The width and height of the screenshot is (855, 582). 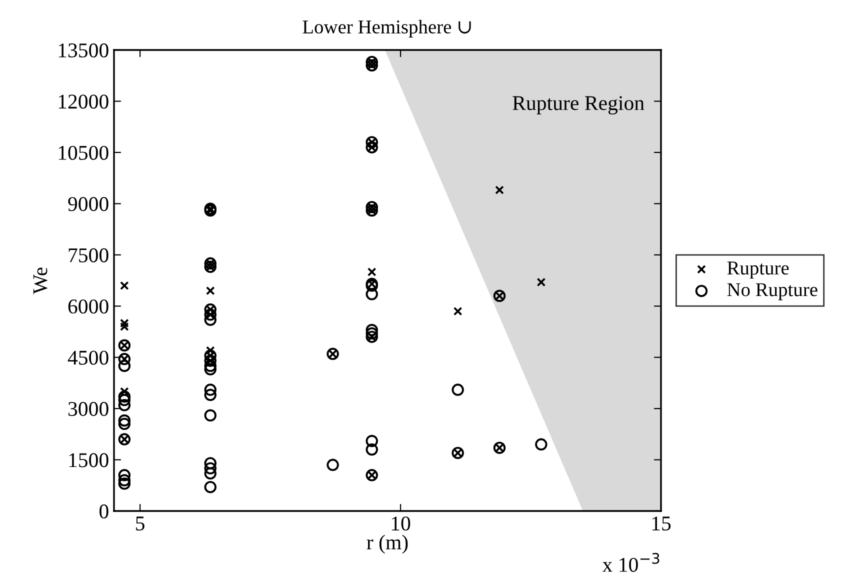 I want to click on y-tick-label: 0, so click(x=104, y=511).